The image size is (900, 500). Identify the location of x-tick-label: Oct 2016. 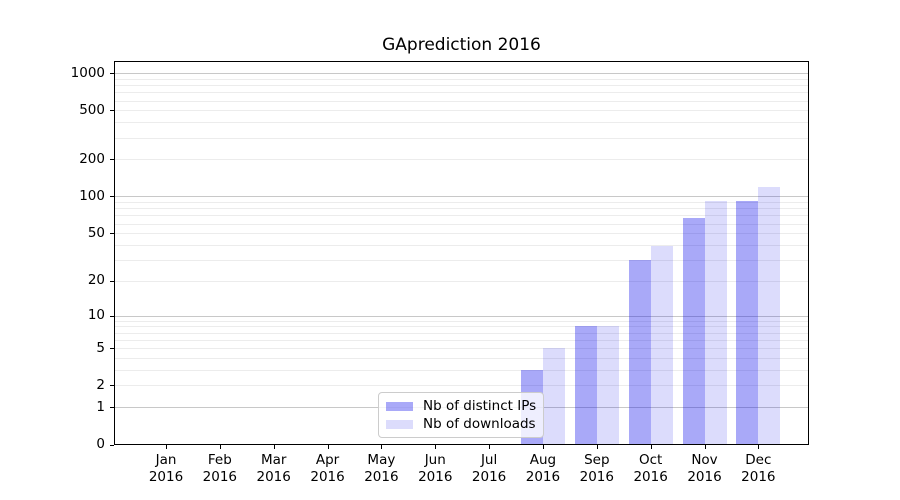
(650, 468).